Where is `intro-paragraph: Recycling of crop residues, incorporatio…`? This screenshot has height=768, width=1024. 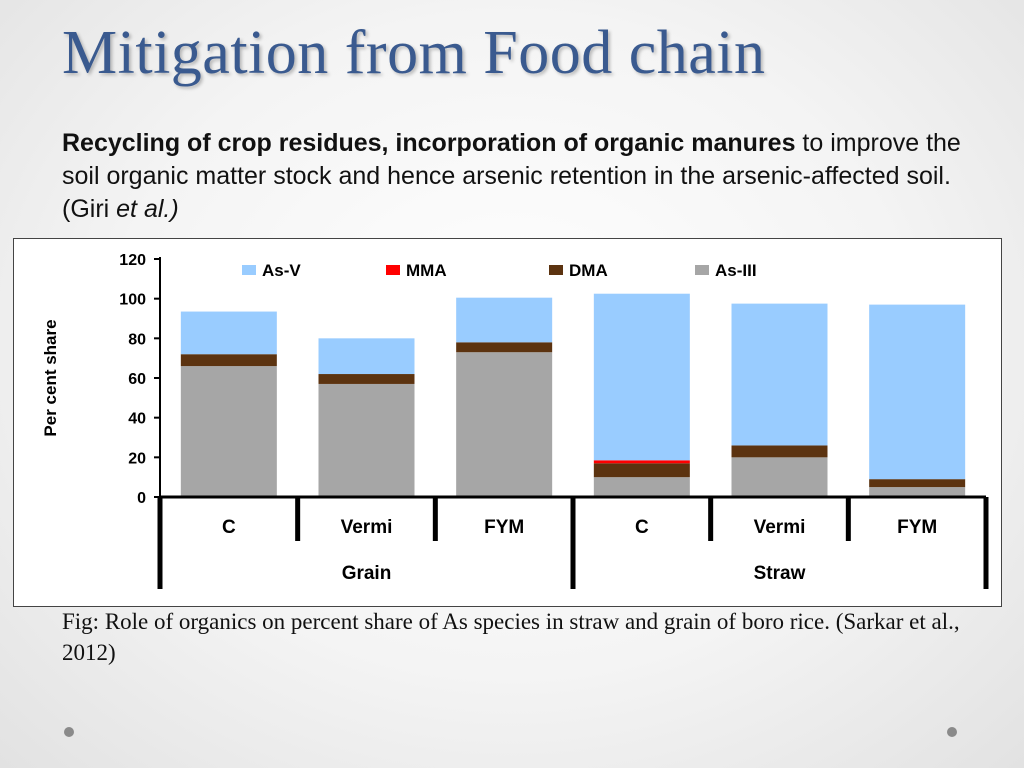 intro-paragraph: Recycling of crop residues, incorporatio… is located at coordinates (527, 176).